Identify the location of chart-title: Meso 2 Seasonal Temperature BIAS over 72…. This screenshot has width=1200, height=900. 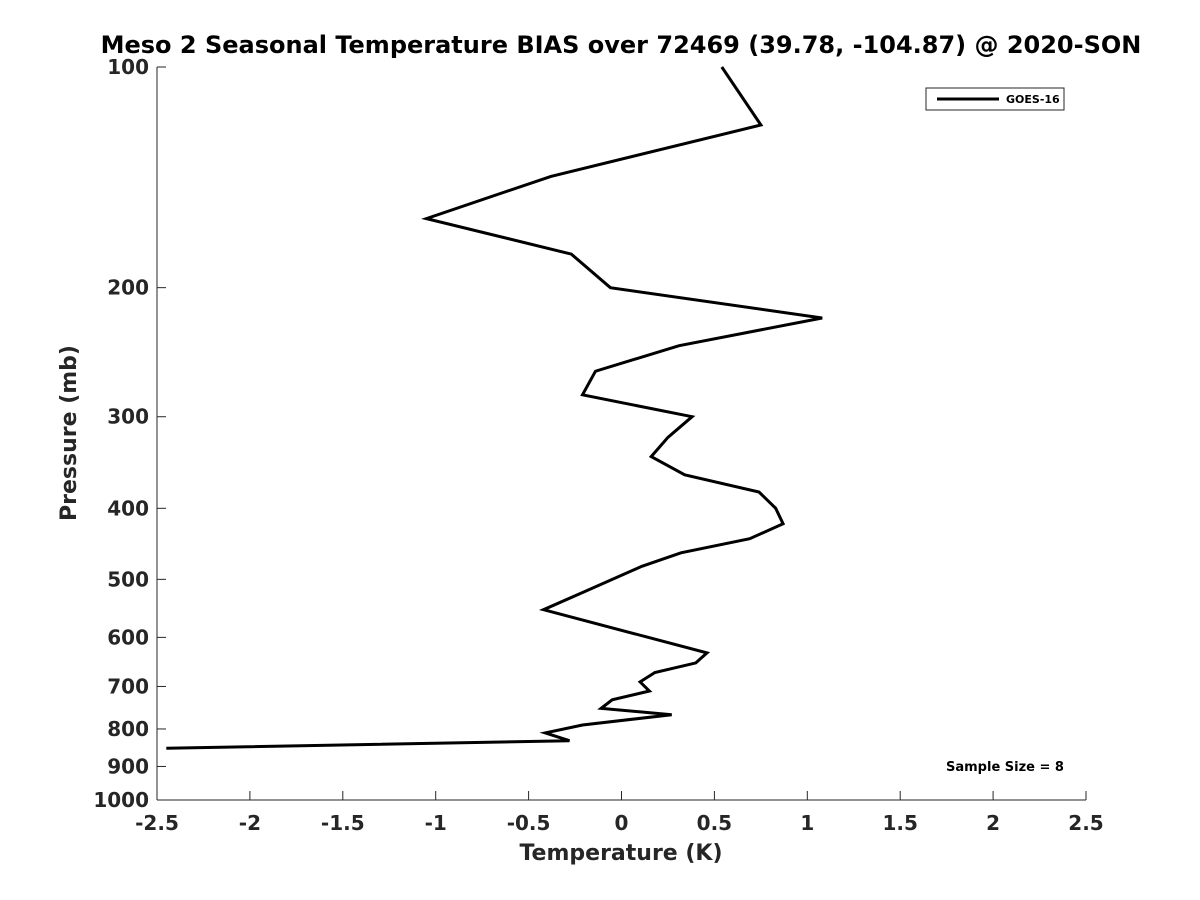
(621, 45).